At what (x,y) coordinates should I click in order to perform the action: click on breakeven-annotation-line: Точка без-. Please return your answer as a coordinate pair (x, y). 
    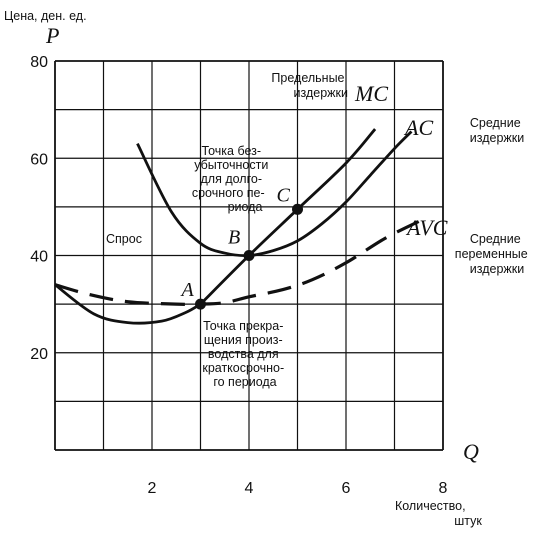
    Looking at the image, I should click on (231, 151).